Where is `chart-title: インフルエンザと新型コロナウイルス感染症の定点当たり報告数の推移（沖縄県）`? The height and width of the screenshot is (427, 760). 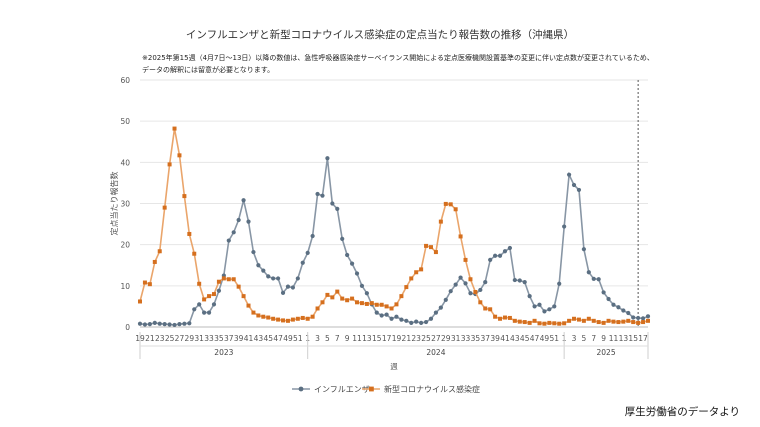
chart-title: インフルエンザと新型コロナウイルス感染症の定点当たり報告数の推移（沖縄県） is located at coordinates (380, 34).